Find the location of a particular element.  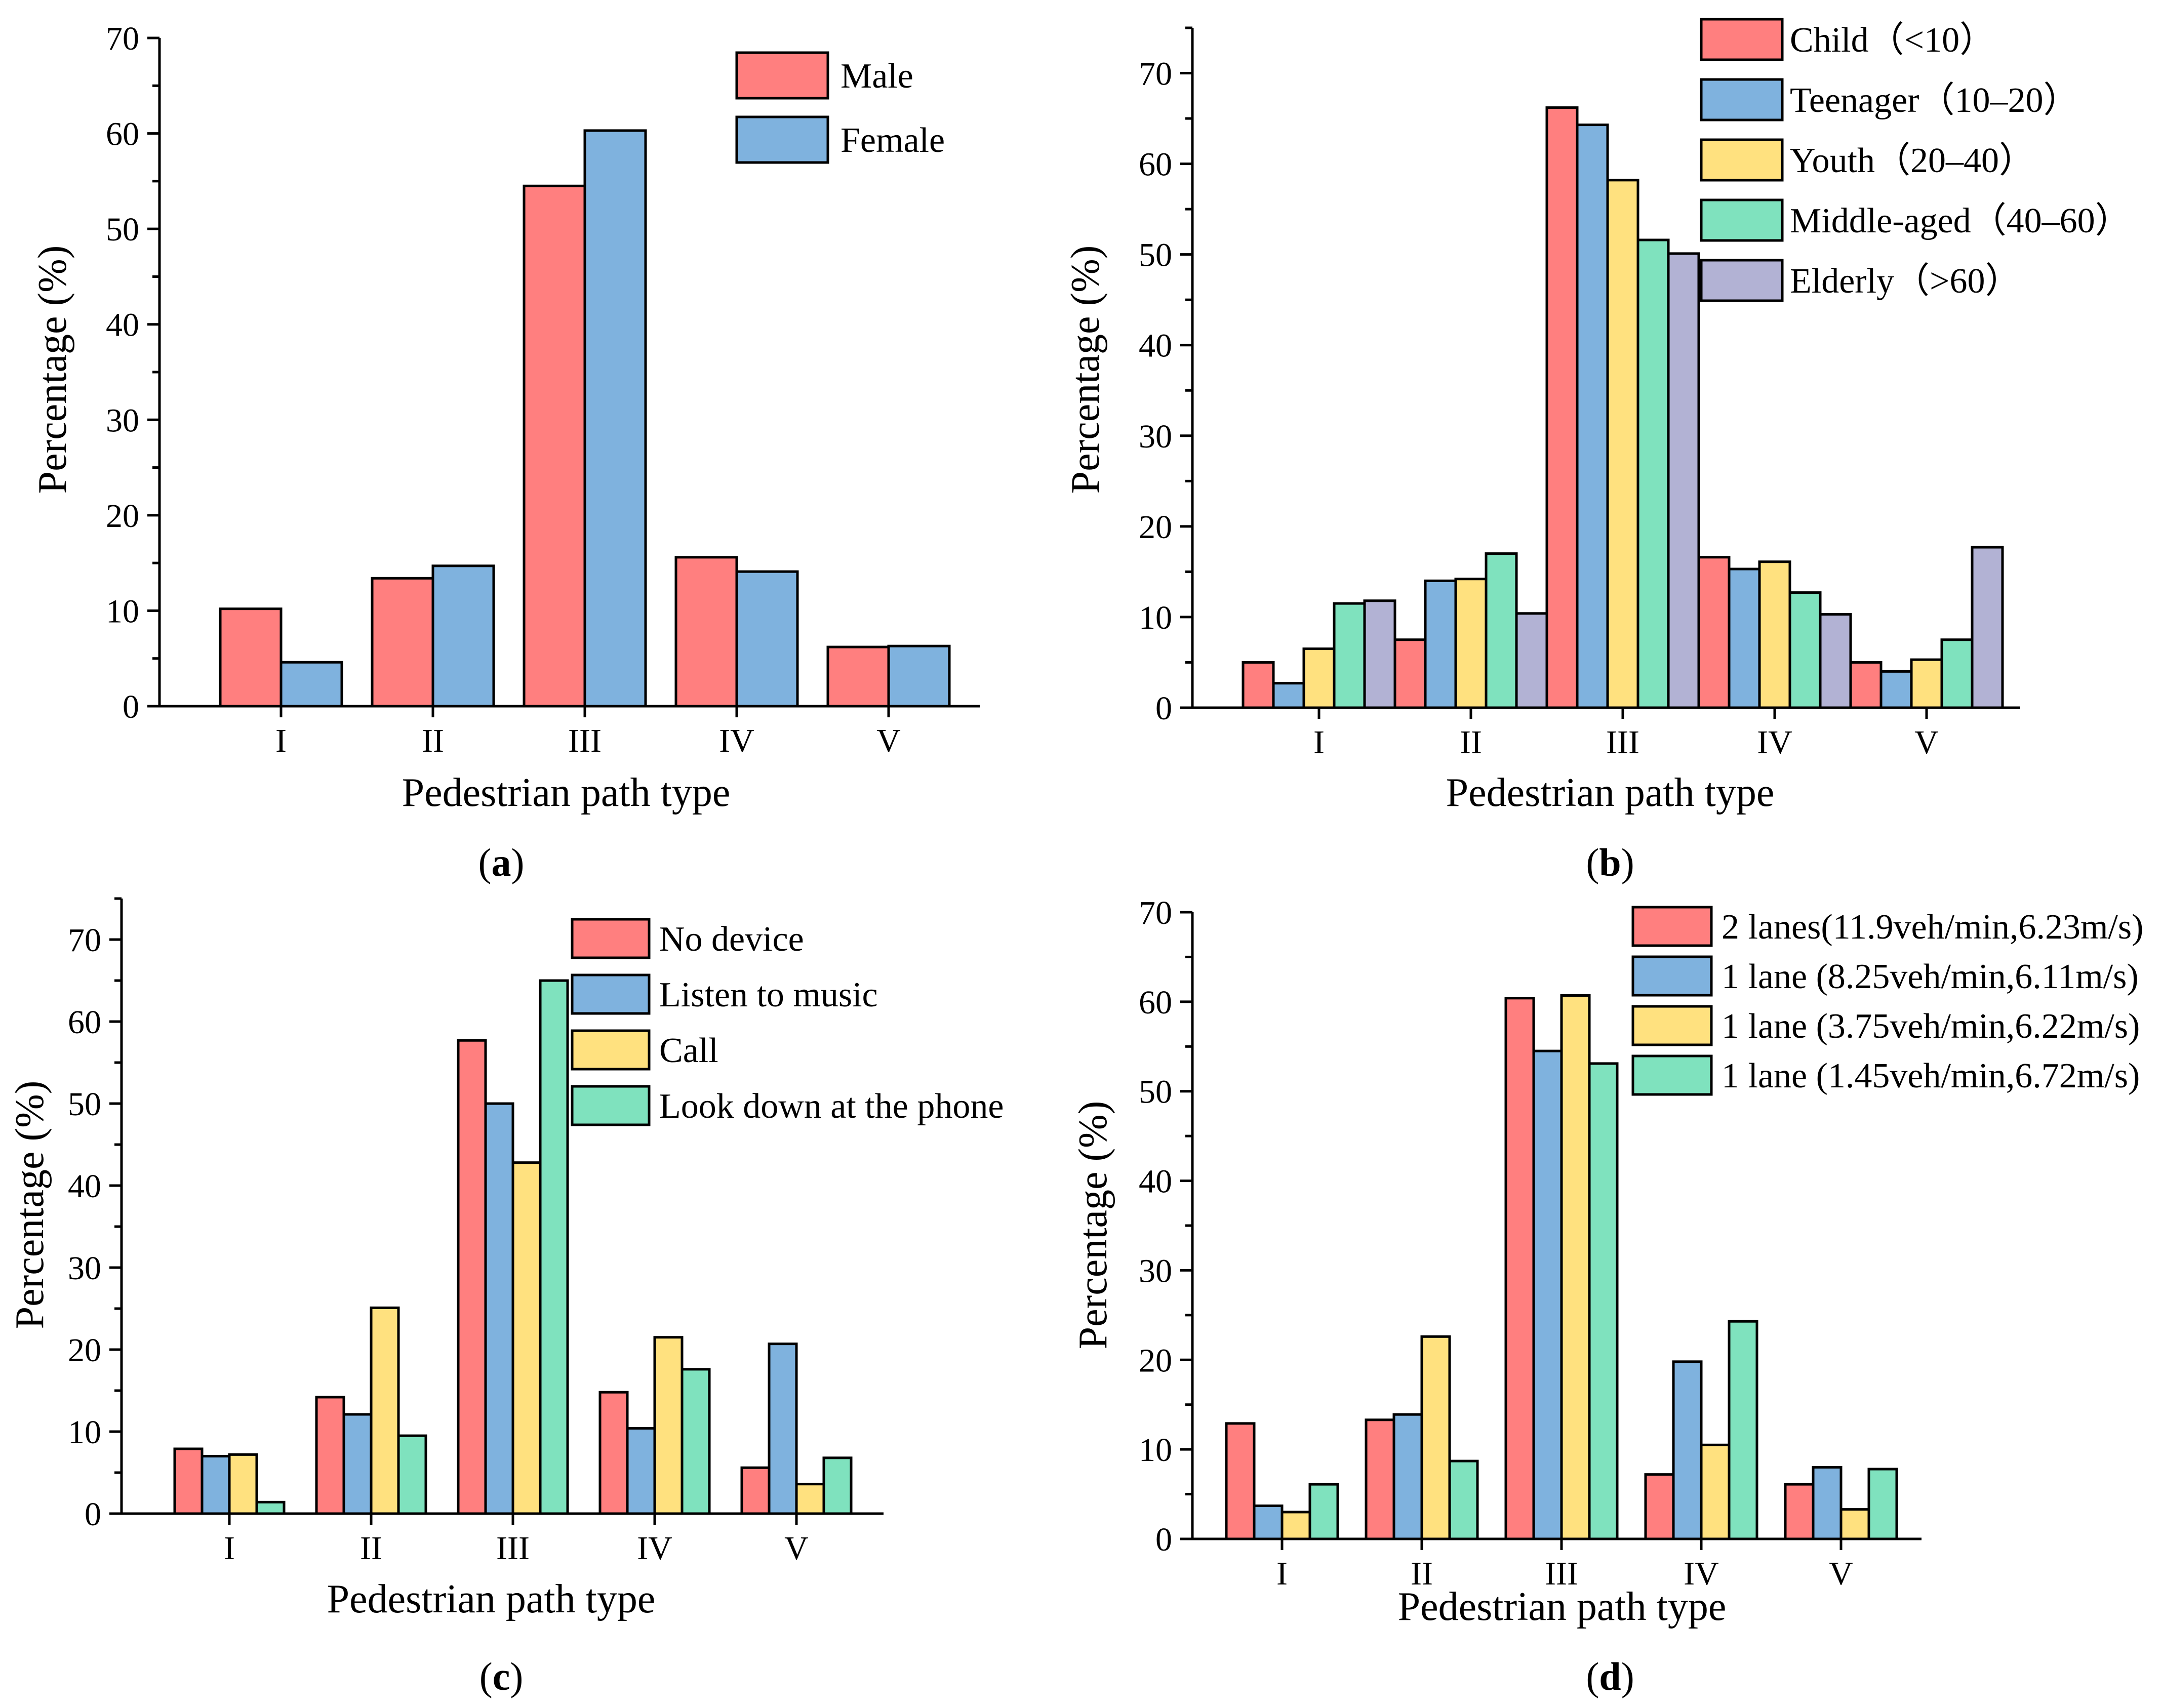

legend-label: Listen to music is located at coordinates (768, 994).